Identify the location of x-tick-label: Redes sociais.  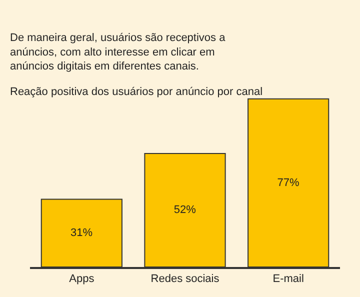
(185, 279).